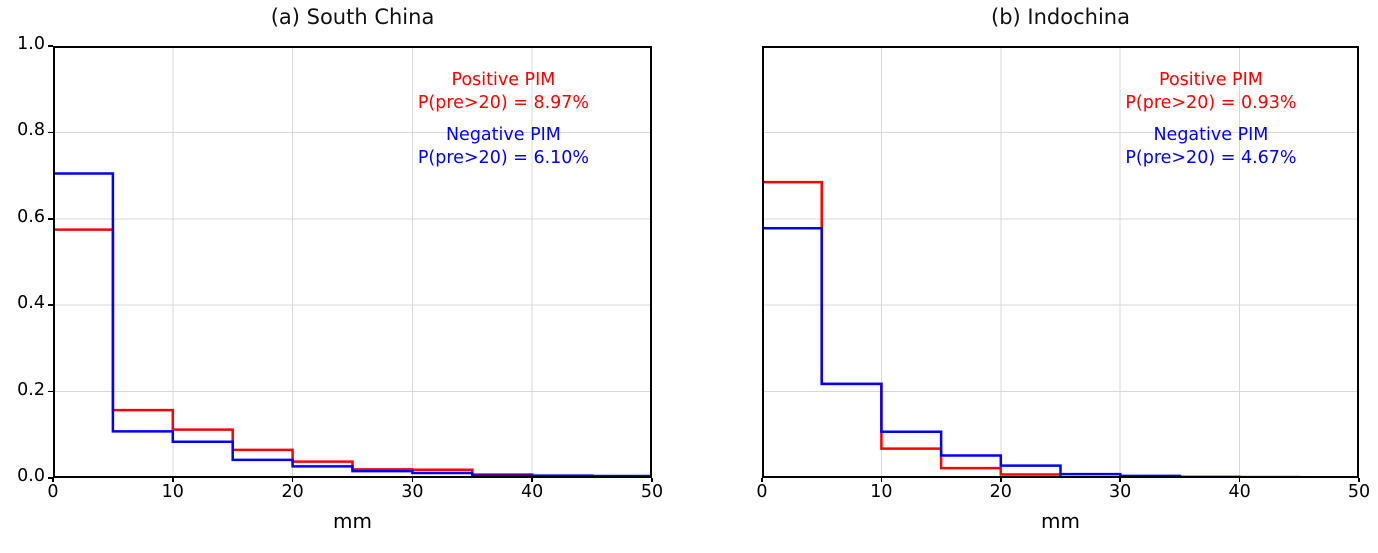  Describe the element at coordinates (31, 130) in the screenshot. I see `y-tick-label: 0.8` at that location.